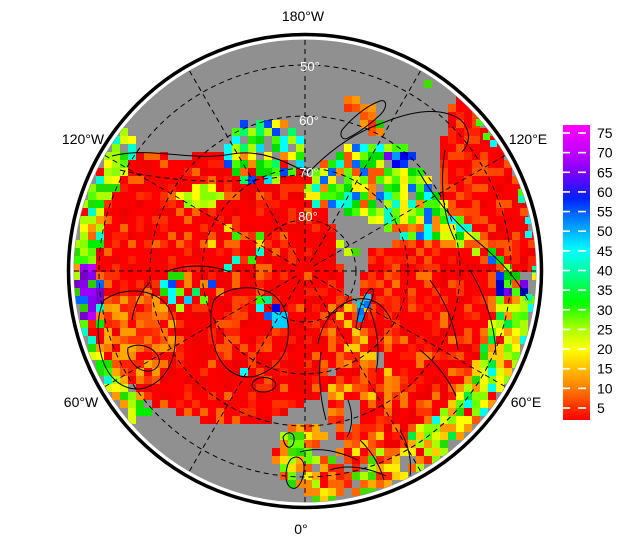  I want to click on colorbar-value-label: 45, so click(605, 251).